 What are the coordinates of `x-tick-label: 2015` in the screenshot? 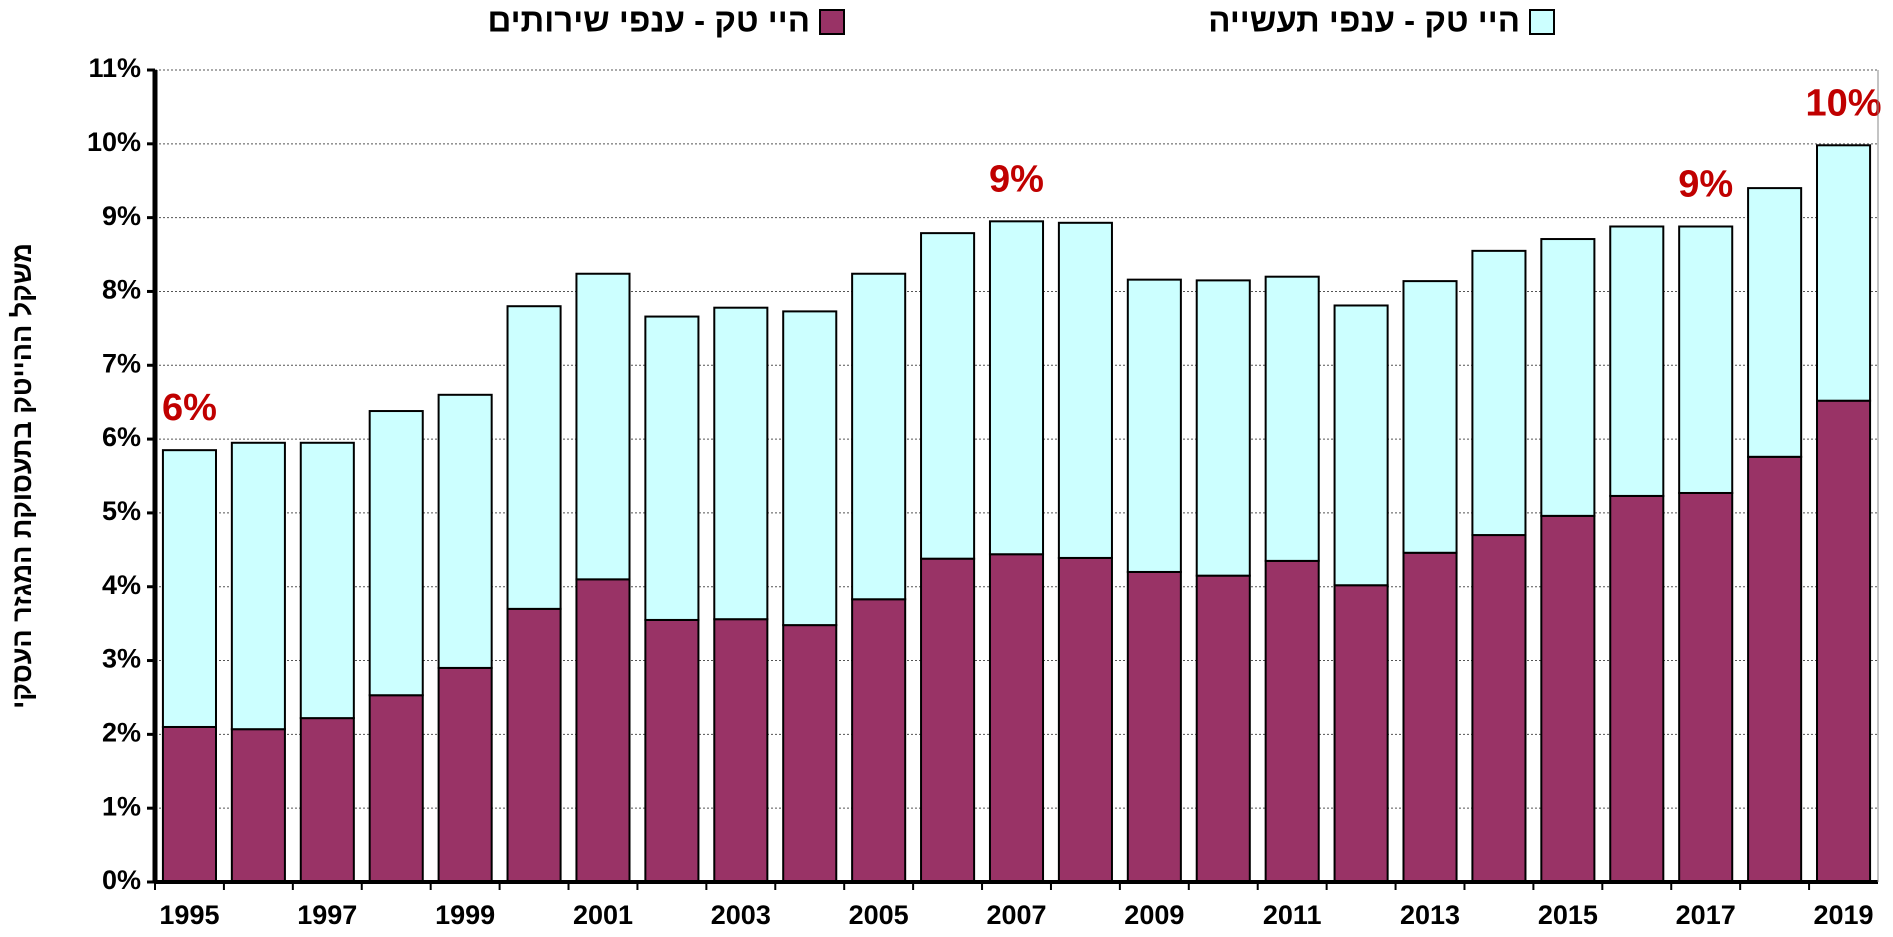 It's located at (1568, 915).